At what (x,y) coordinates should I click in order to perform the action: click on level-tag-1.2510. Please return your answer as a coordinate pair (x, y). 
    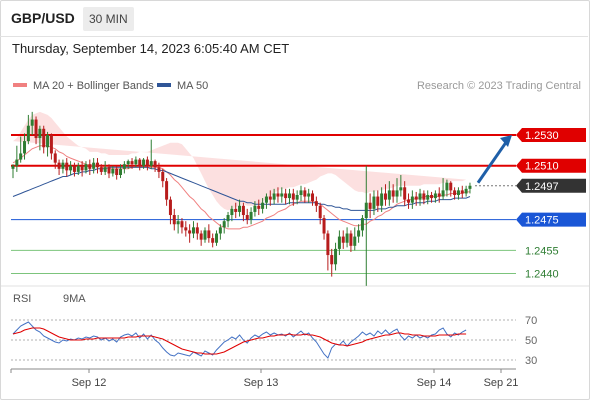
    Looking at the image, I should click on (551, 165).